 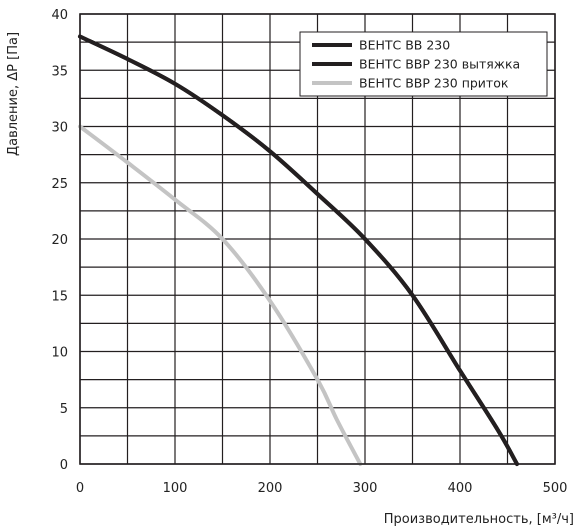 I want to click on x-tick-label: 500, so click(x=555, y=488).